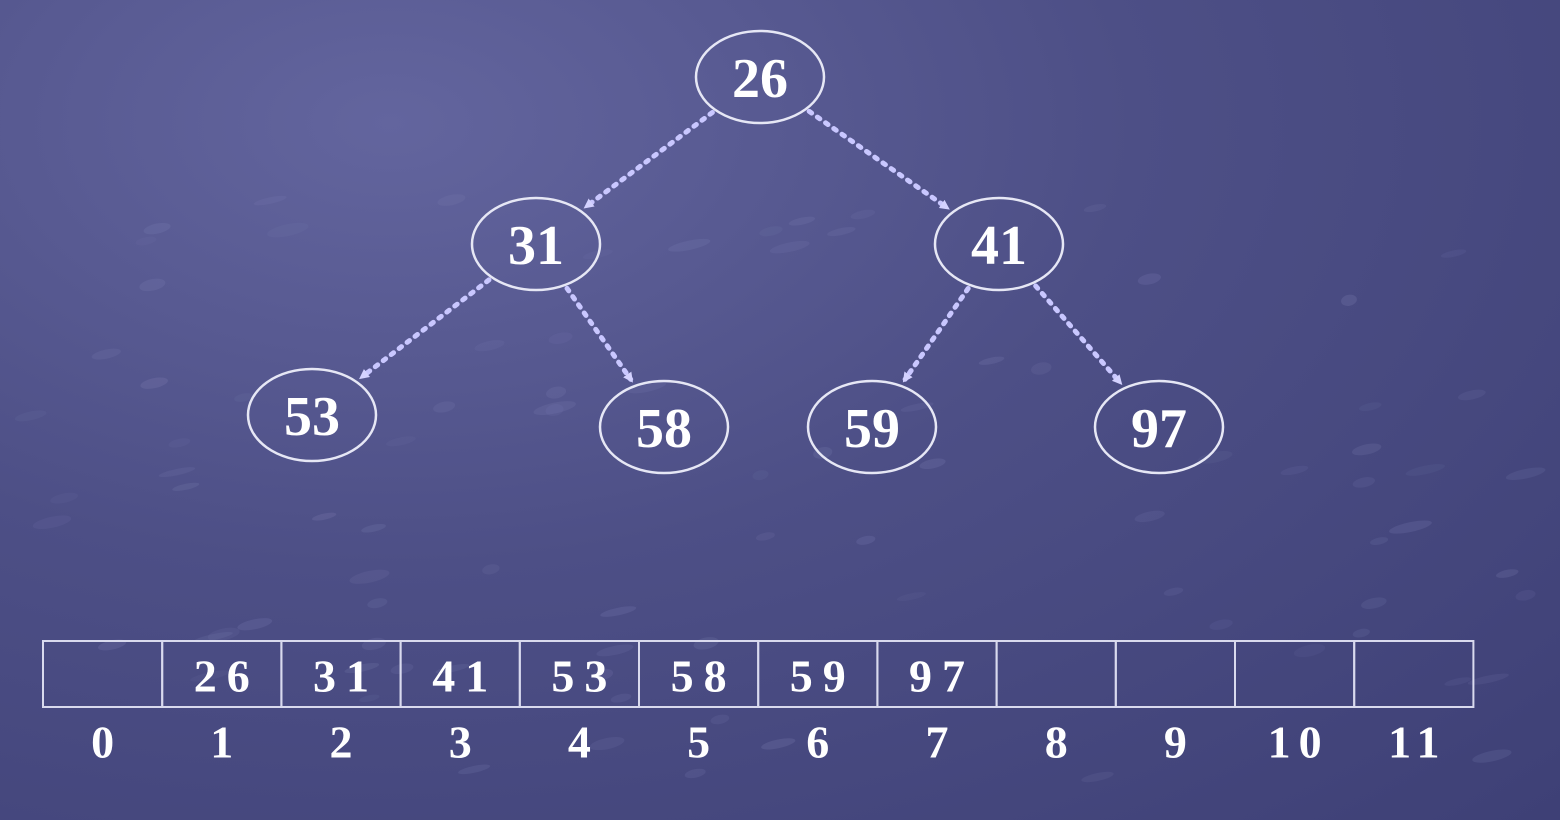 The height and width of the screenshot is (820, 1560). Describe the element at coordinates (878, 159) in the screenshot. I see `edge-n1-n3` at that location.